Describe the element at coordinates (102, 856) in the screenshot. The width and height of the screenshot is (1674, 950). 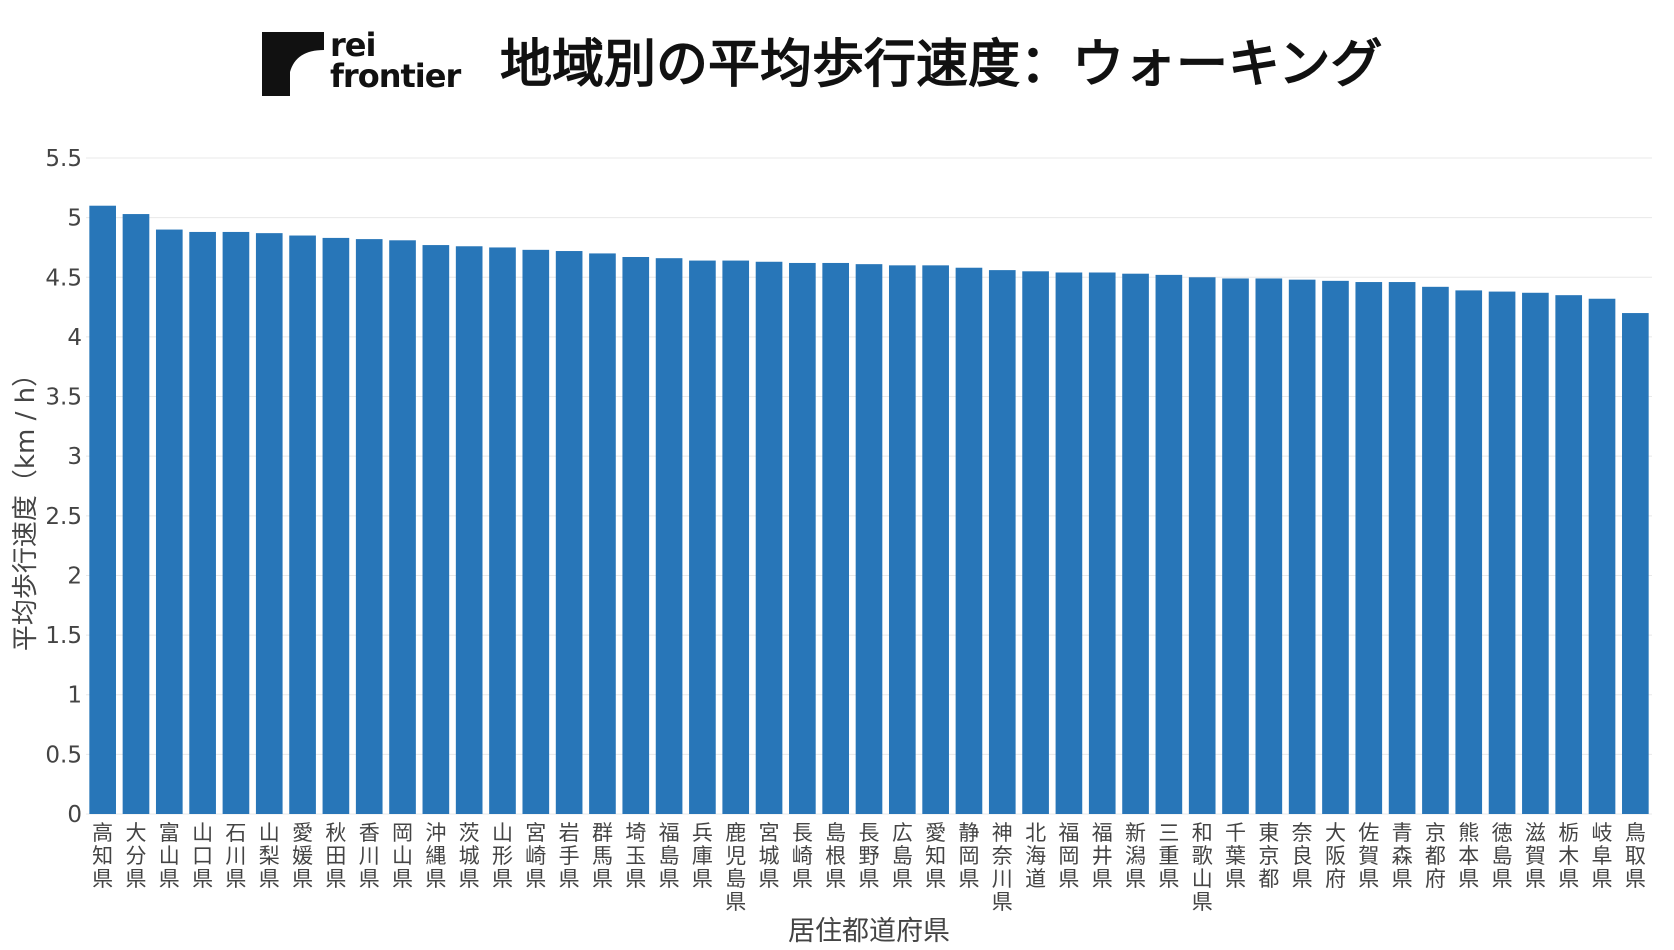
I see `x-tick-label: 高知県` at that location.